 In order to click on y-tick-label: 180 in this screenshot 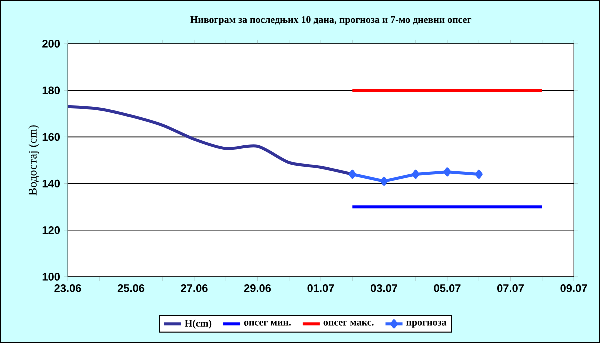, I will do `click(51, 90)`.